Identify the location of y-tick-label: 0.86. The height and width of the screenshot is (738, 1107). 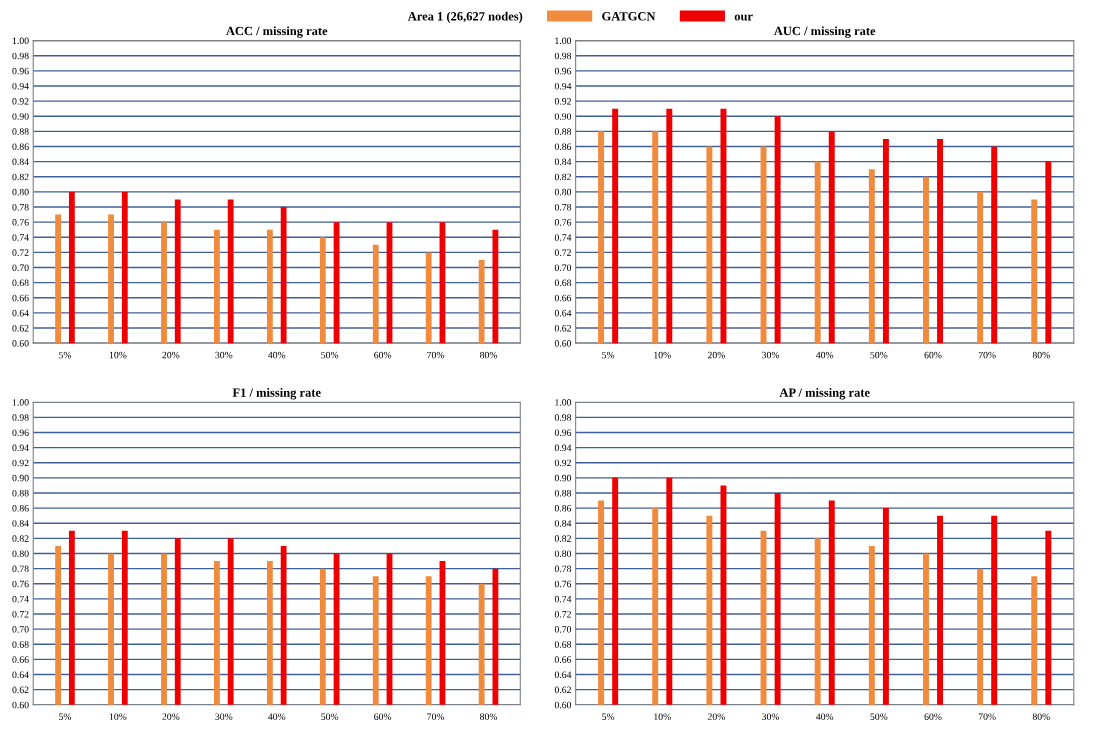
(563, 508).